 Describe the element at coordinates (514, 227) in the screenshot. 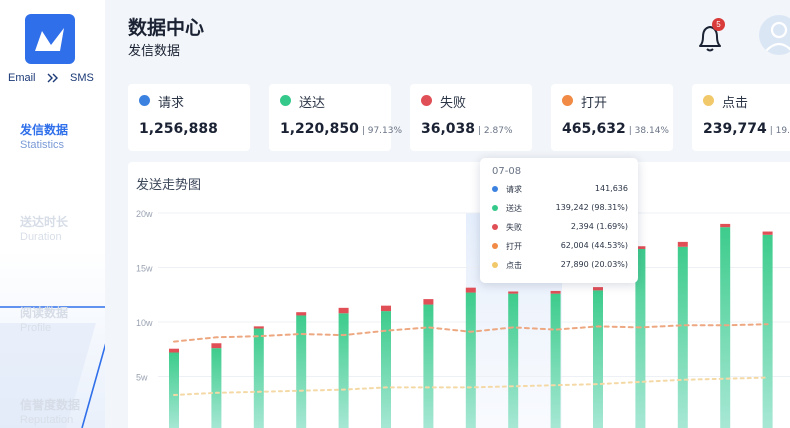

I see `tooltip-label: 失败` at that location.